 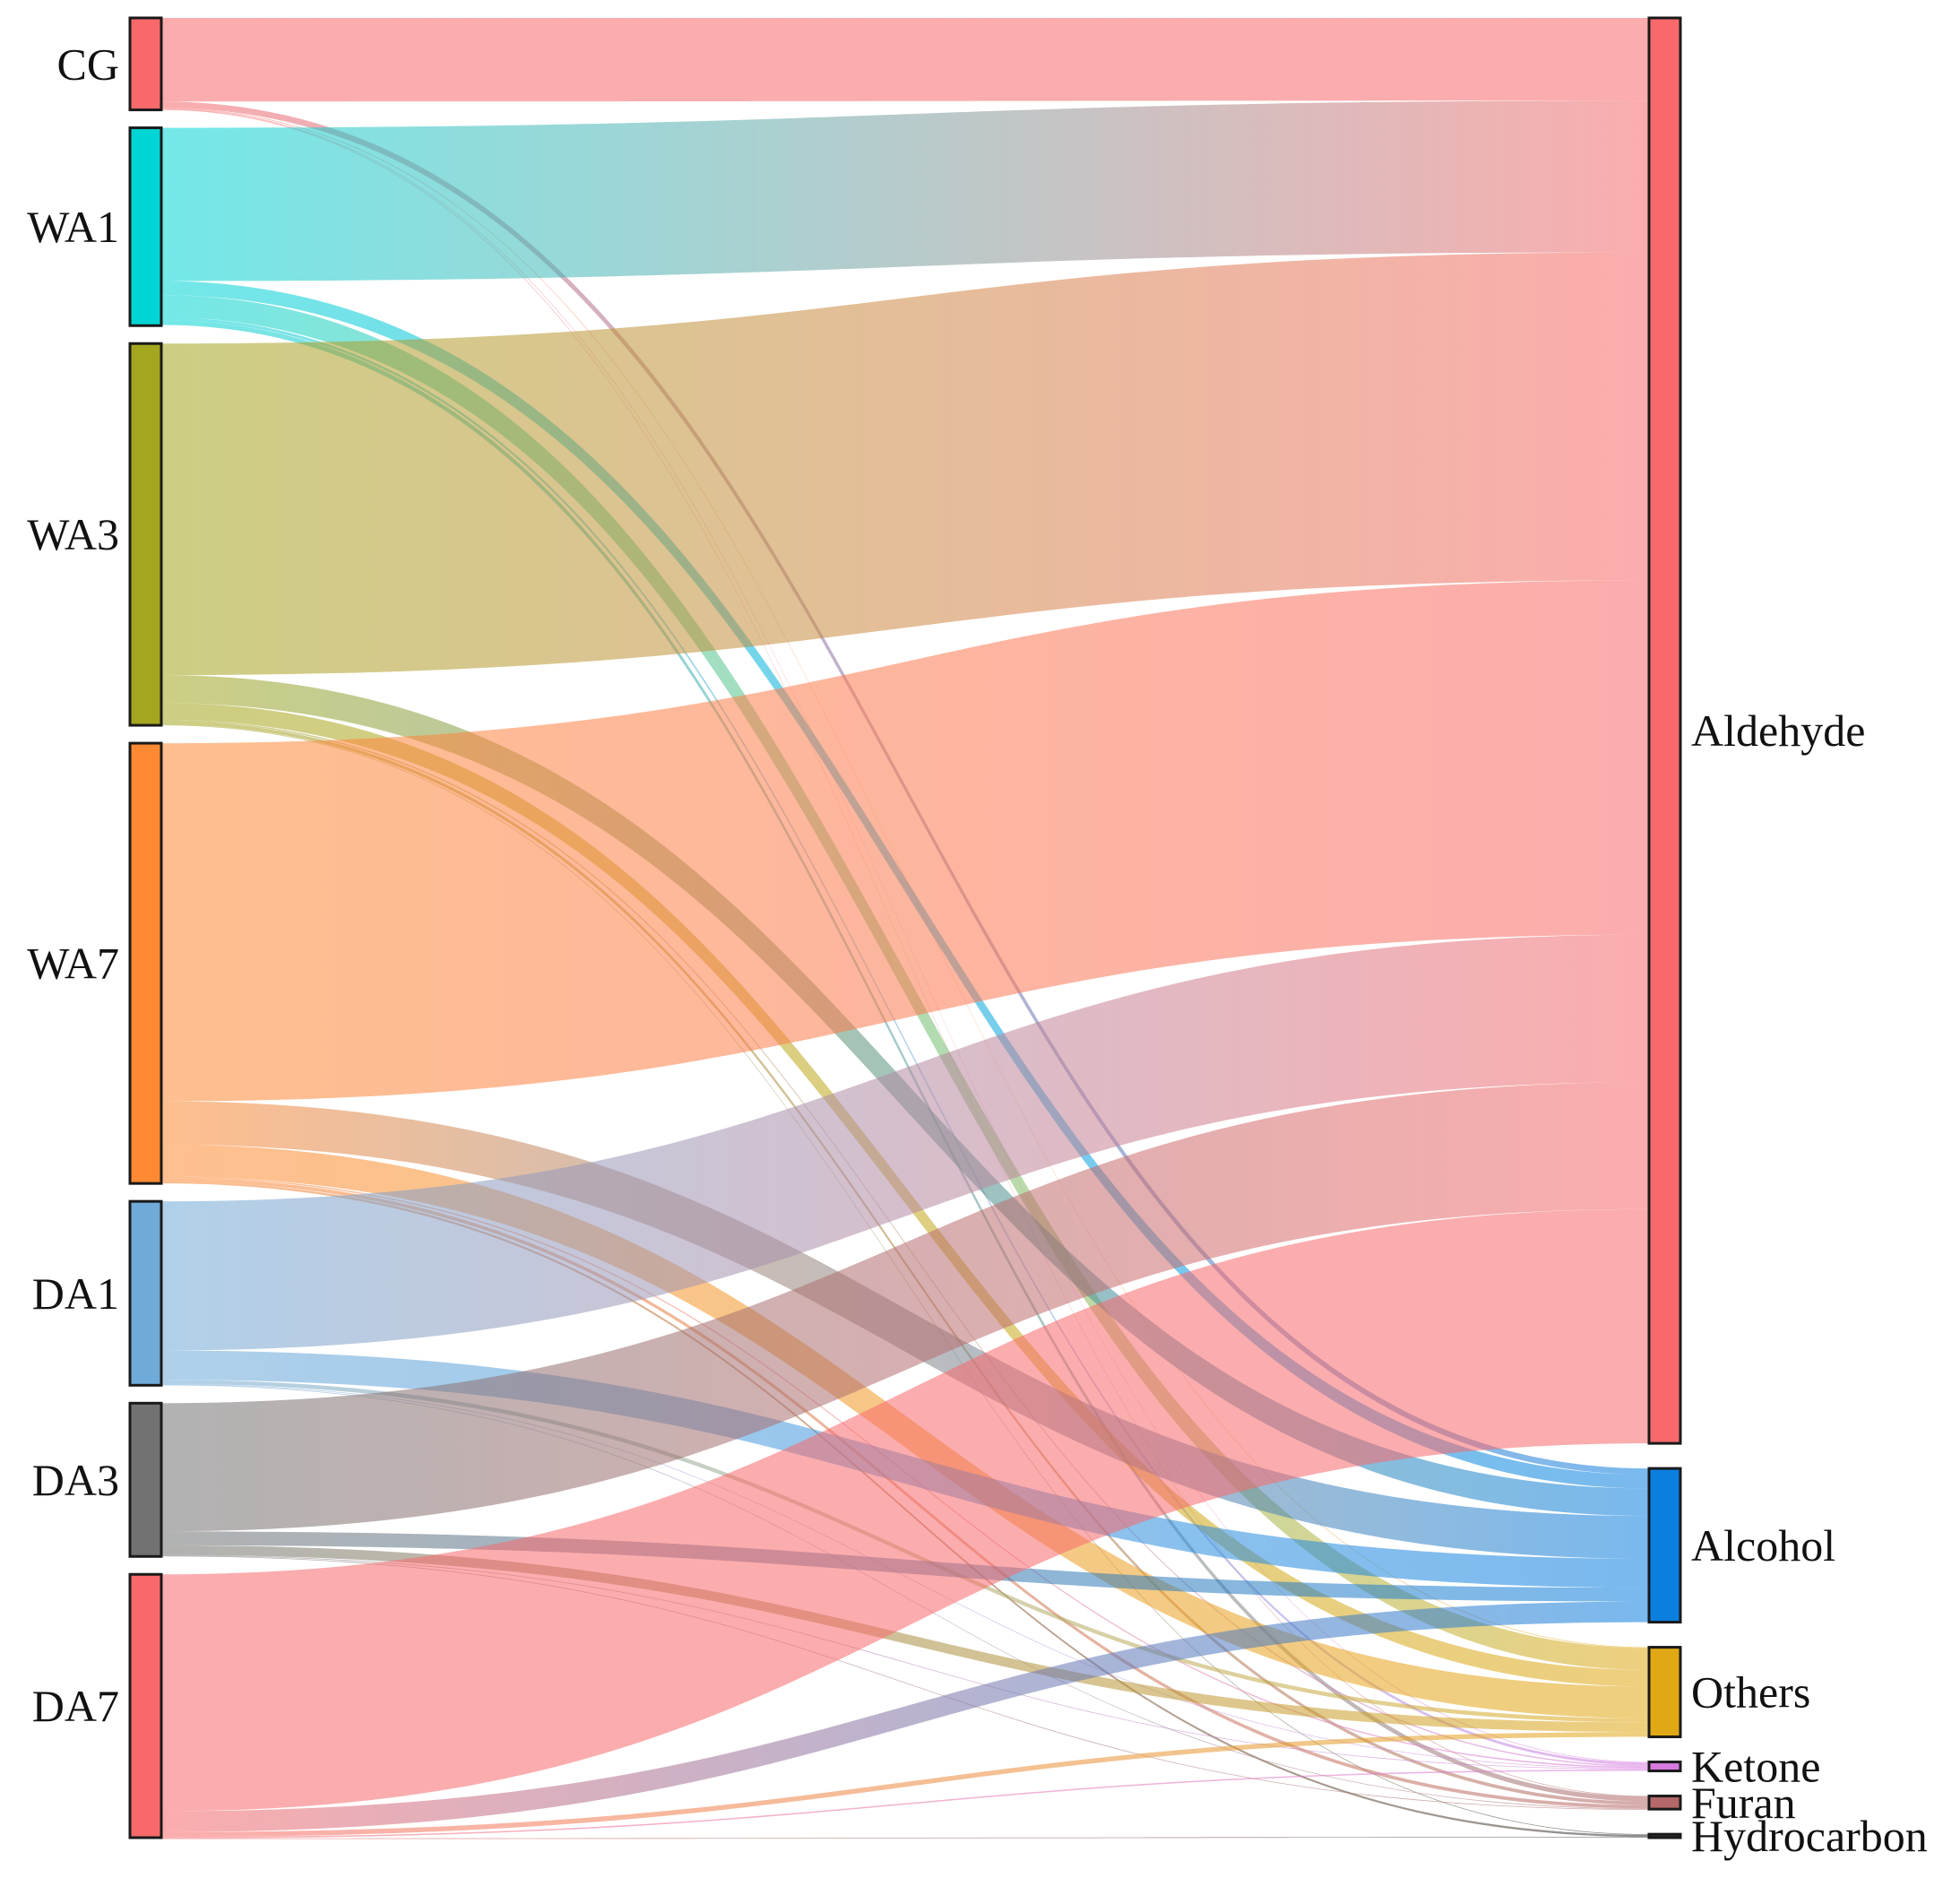 What do you see at coordinates (905, 191) in the screenshot?
I see `link-wa1-to-aldehyde` at bounding box center [905, 191].